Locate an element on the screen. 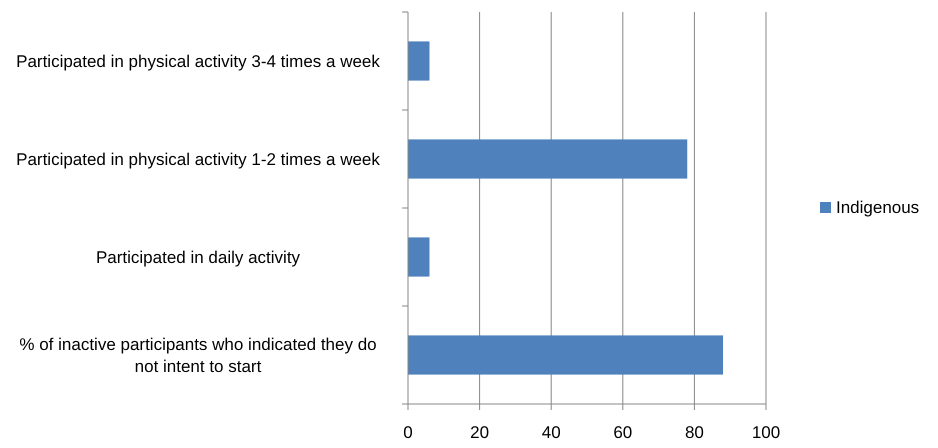 This screenshot has width=938, height=448. x-tick-label: 0 is located at coordinates (408, 432).